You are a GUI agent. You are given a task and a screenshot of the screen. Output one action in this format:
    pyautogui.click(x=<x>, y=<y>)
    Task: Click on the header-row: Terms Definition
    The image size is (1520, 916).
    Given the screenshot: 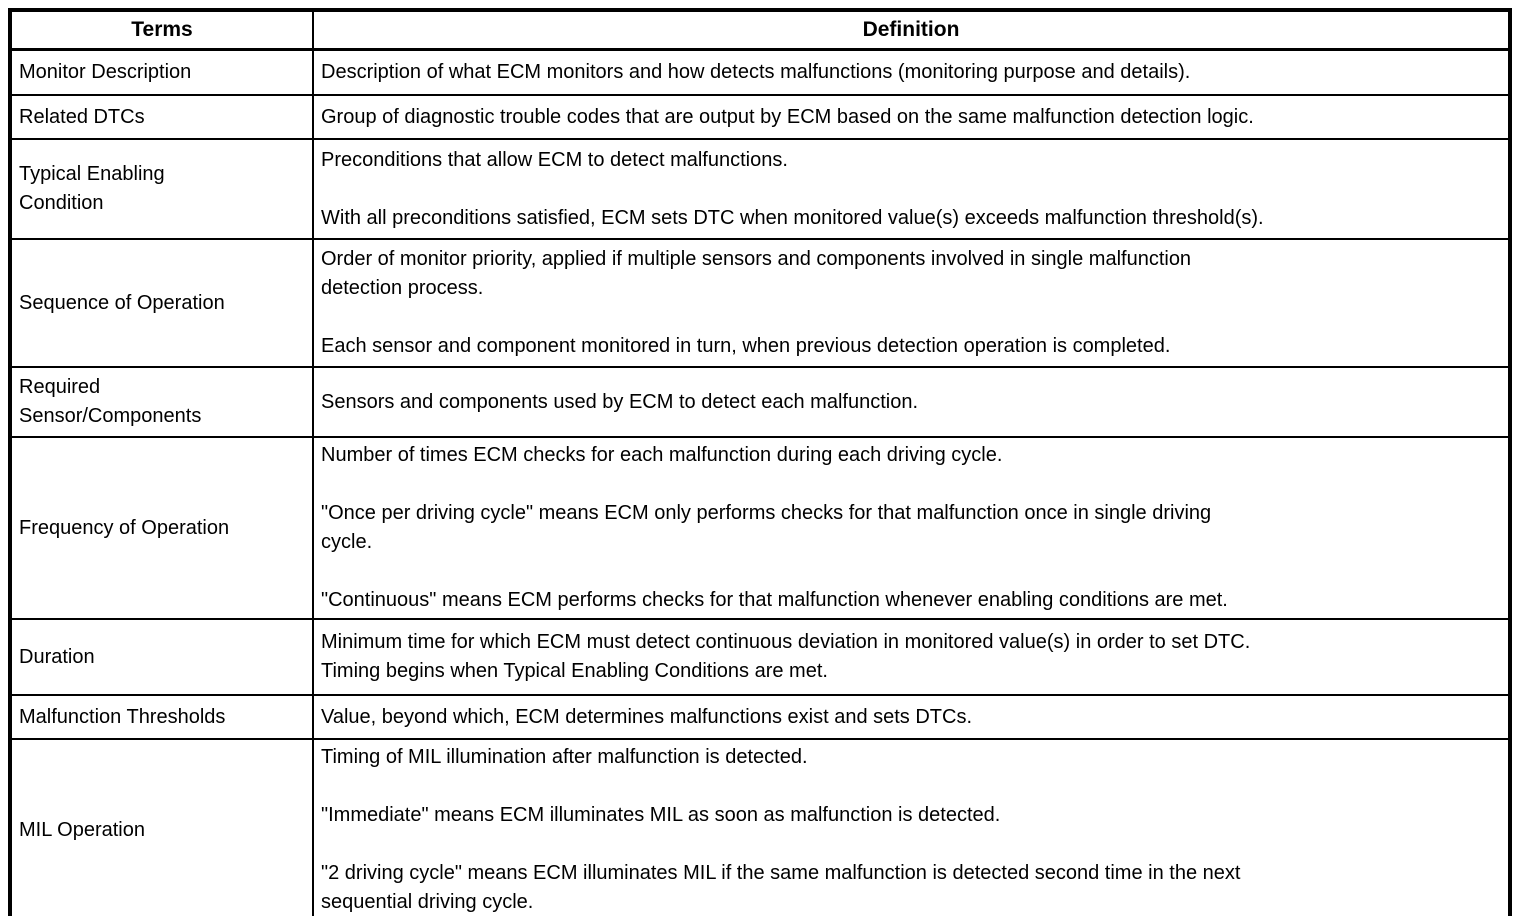 What is the action you would take?
    pyautogui.click(x=760, y=30)
    